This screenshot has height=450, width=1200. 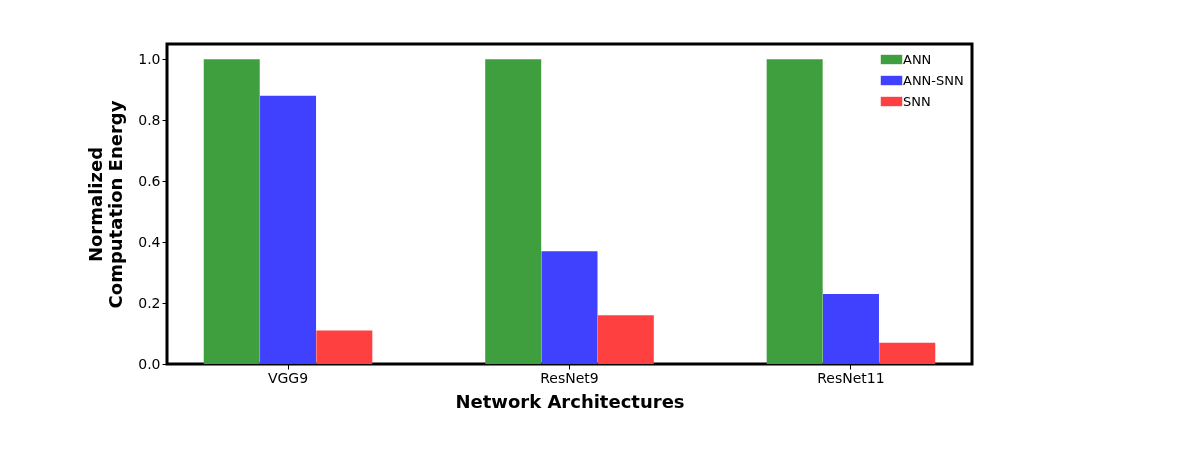 I want to click on legend-label: SNN, so click(x=917, y=101).